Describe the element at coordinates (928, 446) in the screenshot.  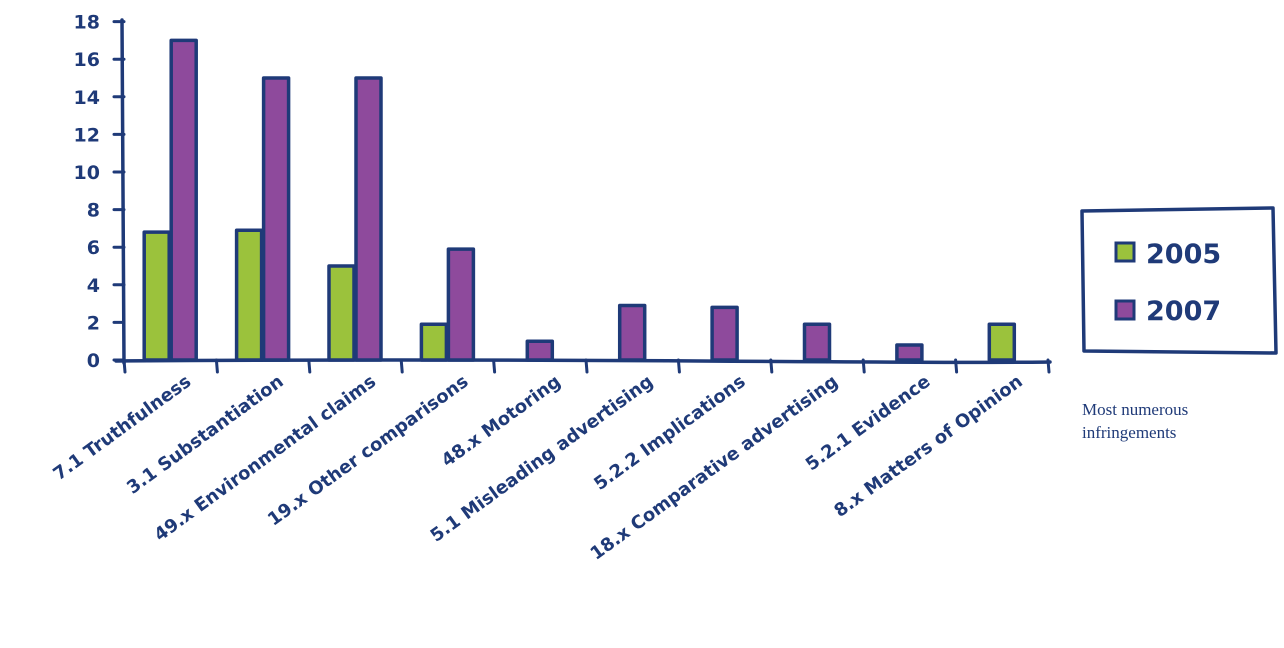
I see `category-label: 8.x Matters of Opinion` at that location.